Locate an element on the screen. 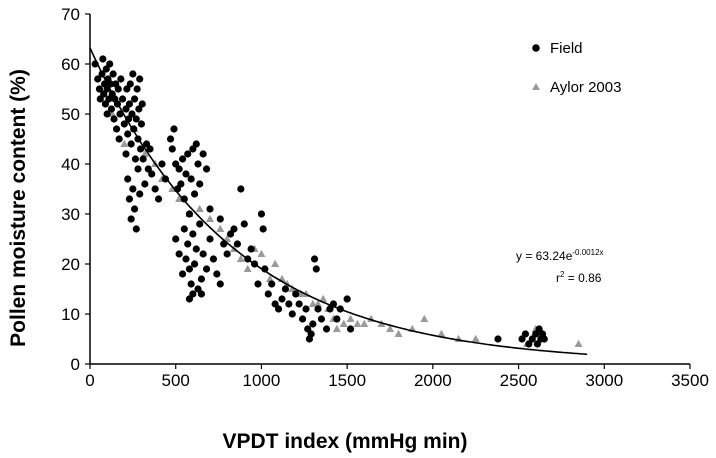 This screenshot has height=458, width=716. x-tick-label: 2500 is located at coordinates (519, 380).